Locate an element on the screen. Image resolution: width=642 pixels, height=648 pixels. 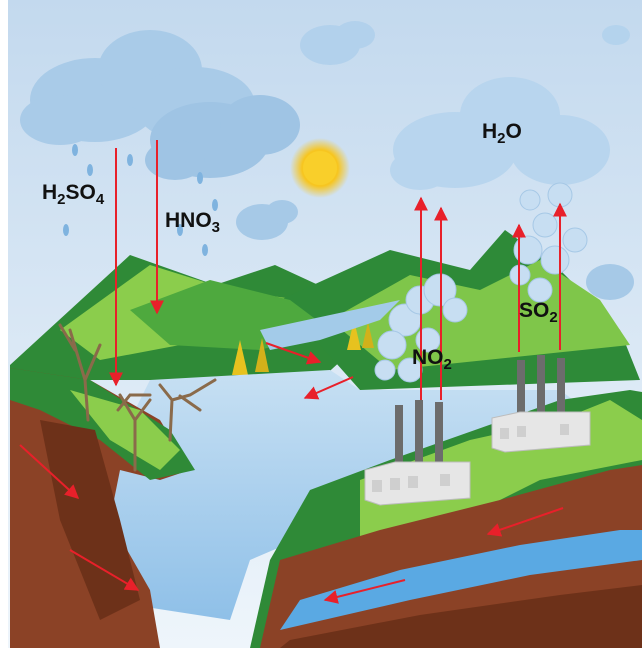
label-no2: NO2 is located at coordinates (432, 359).